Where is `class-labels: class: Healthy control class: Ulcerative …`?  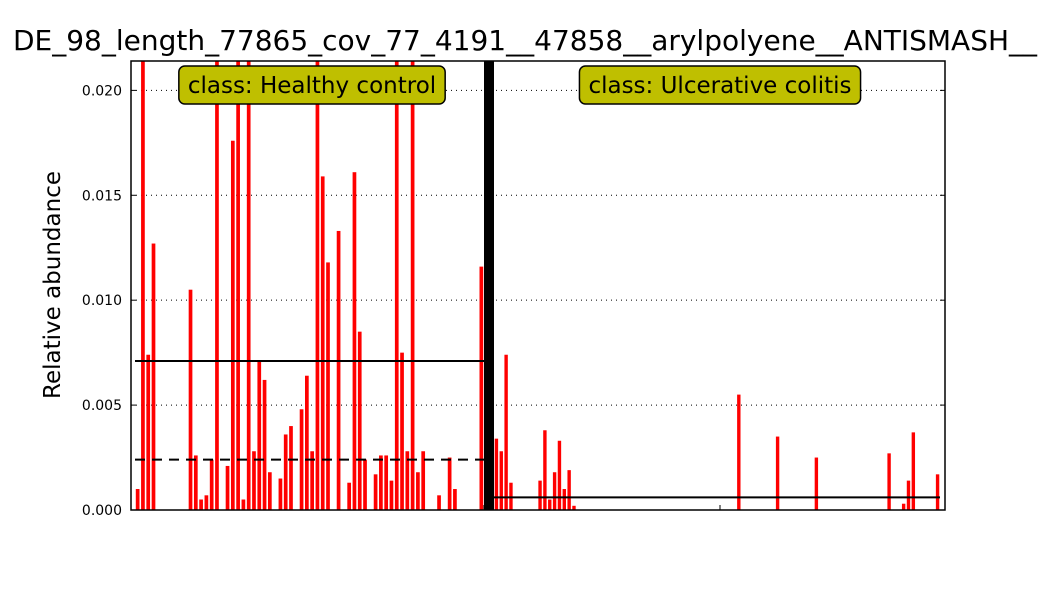 class-labels: class: Healthy control class: Ulcerative … is located at coordinates (520, 85).